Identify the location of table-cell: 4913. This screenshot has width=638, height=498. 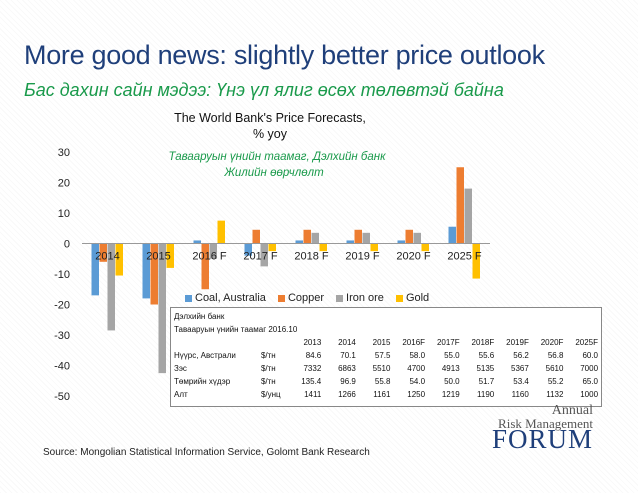
(450, 368).